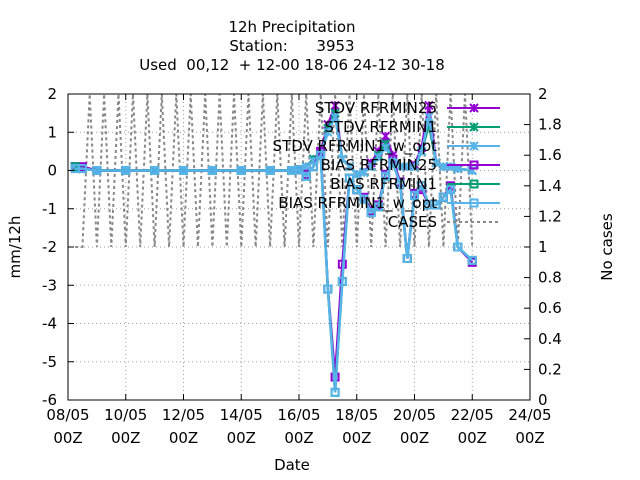 The image size is (640, 480). What do you see at coordinates (49, 400) in the screenshot?
I see `y-tick-label: -6` at bounding box center [49, 400].